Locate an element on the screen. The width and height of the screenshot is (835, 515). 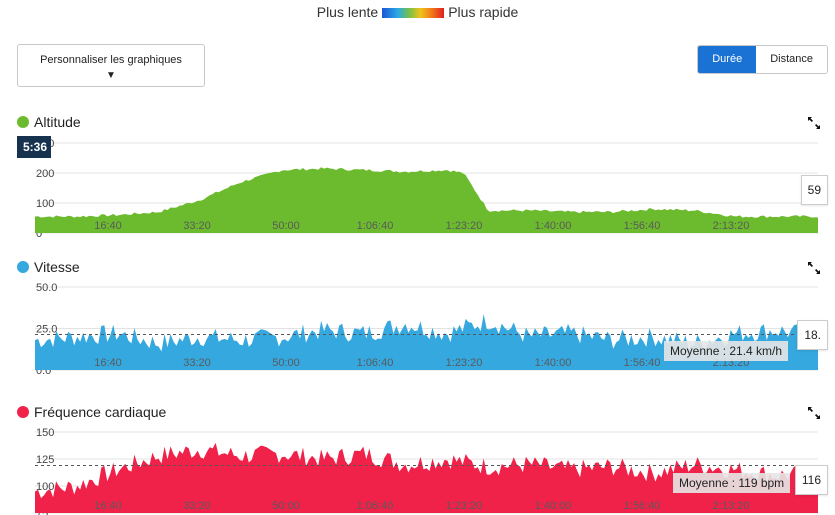
altitude-y-tick-label: 100 is located at coordinates (45, 204).